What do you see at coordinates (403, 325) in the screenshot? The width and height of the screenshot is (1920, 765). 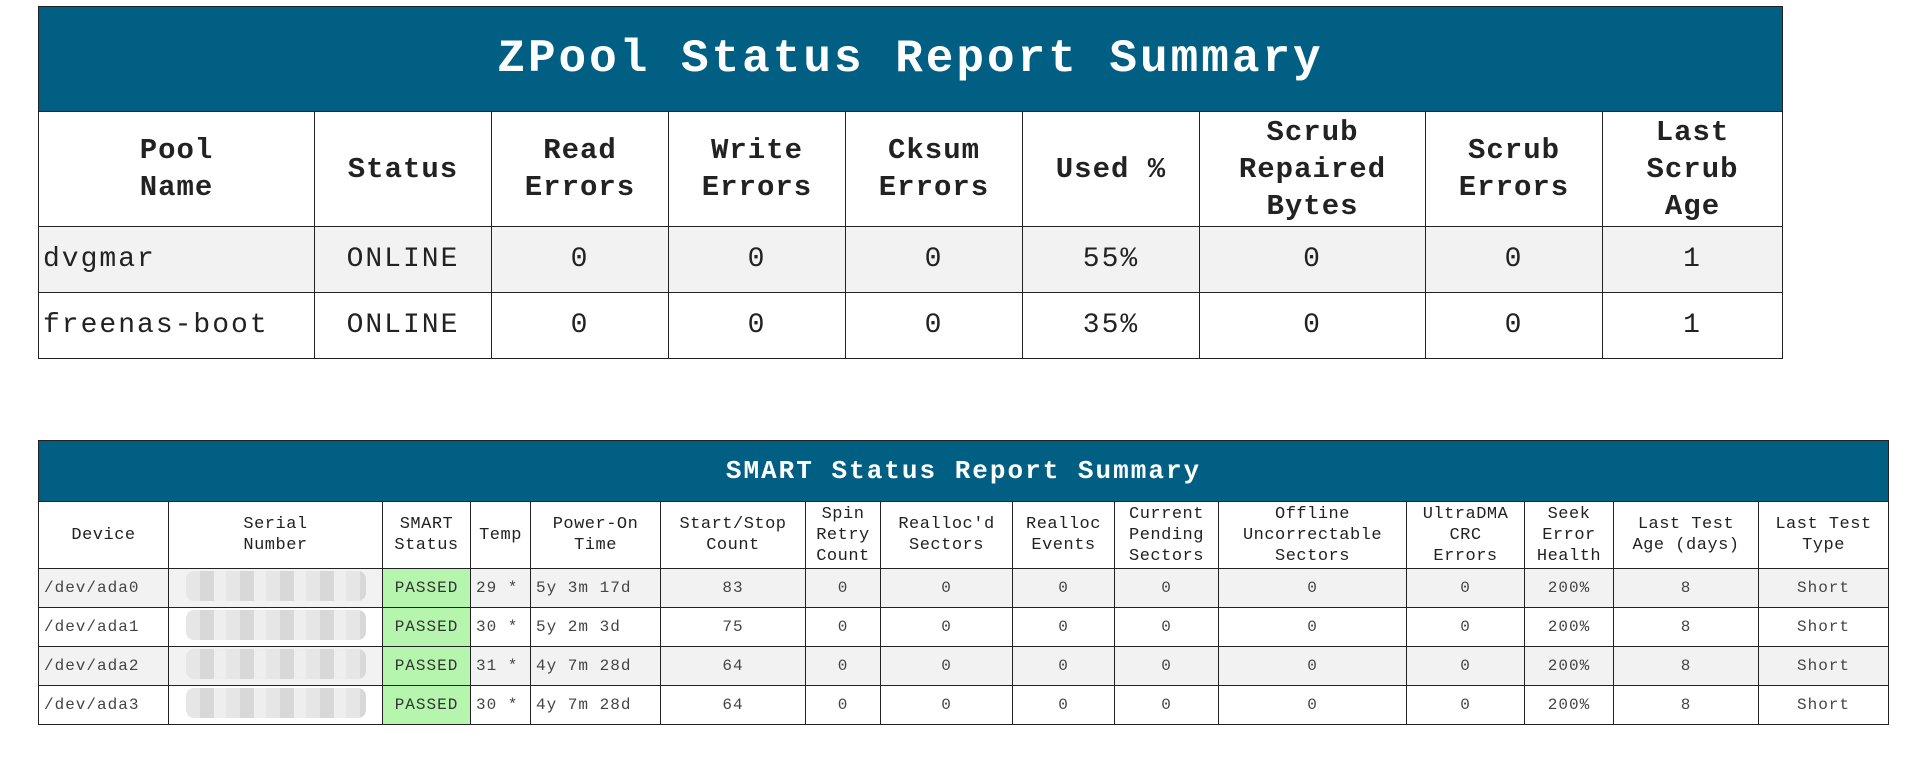 I see `pool-status-cell: ONLINE` at bounding box center [403, 325].